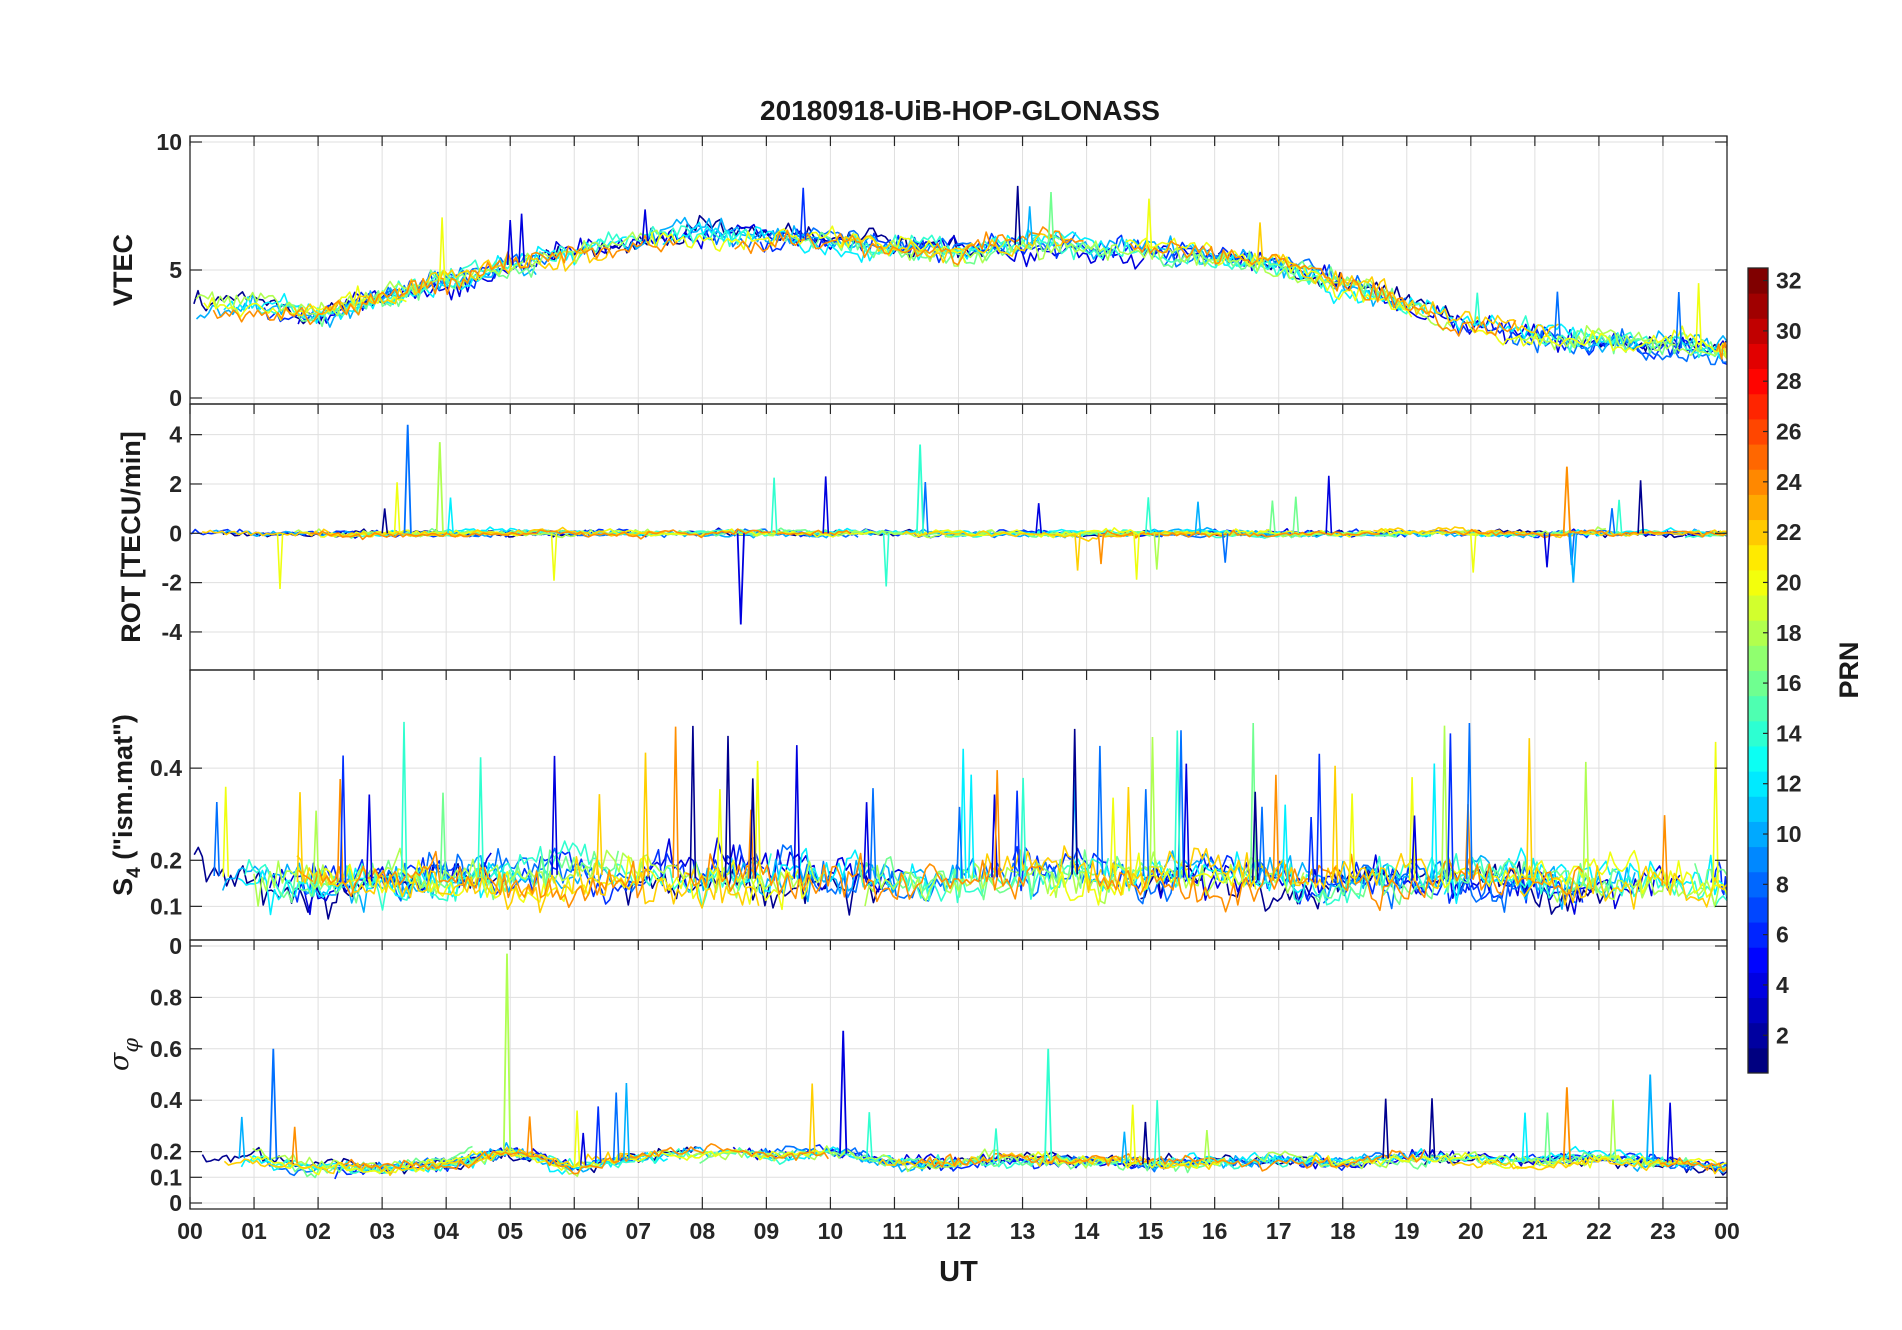  I want to click on colorbar-tick-label: 26, so click(1789, 432).